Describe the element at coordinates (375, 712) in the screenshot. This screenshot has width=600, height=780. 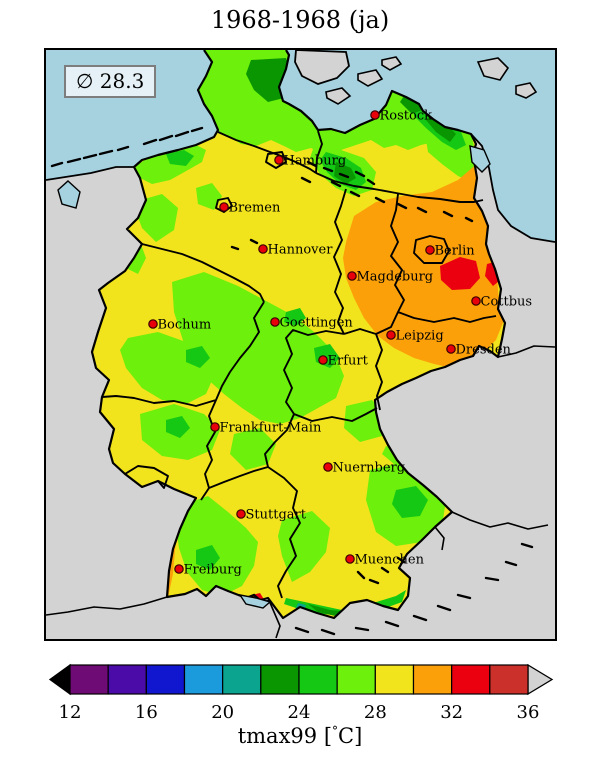
I see `colorbar-tick-label: 28` at that location.